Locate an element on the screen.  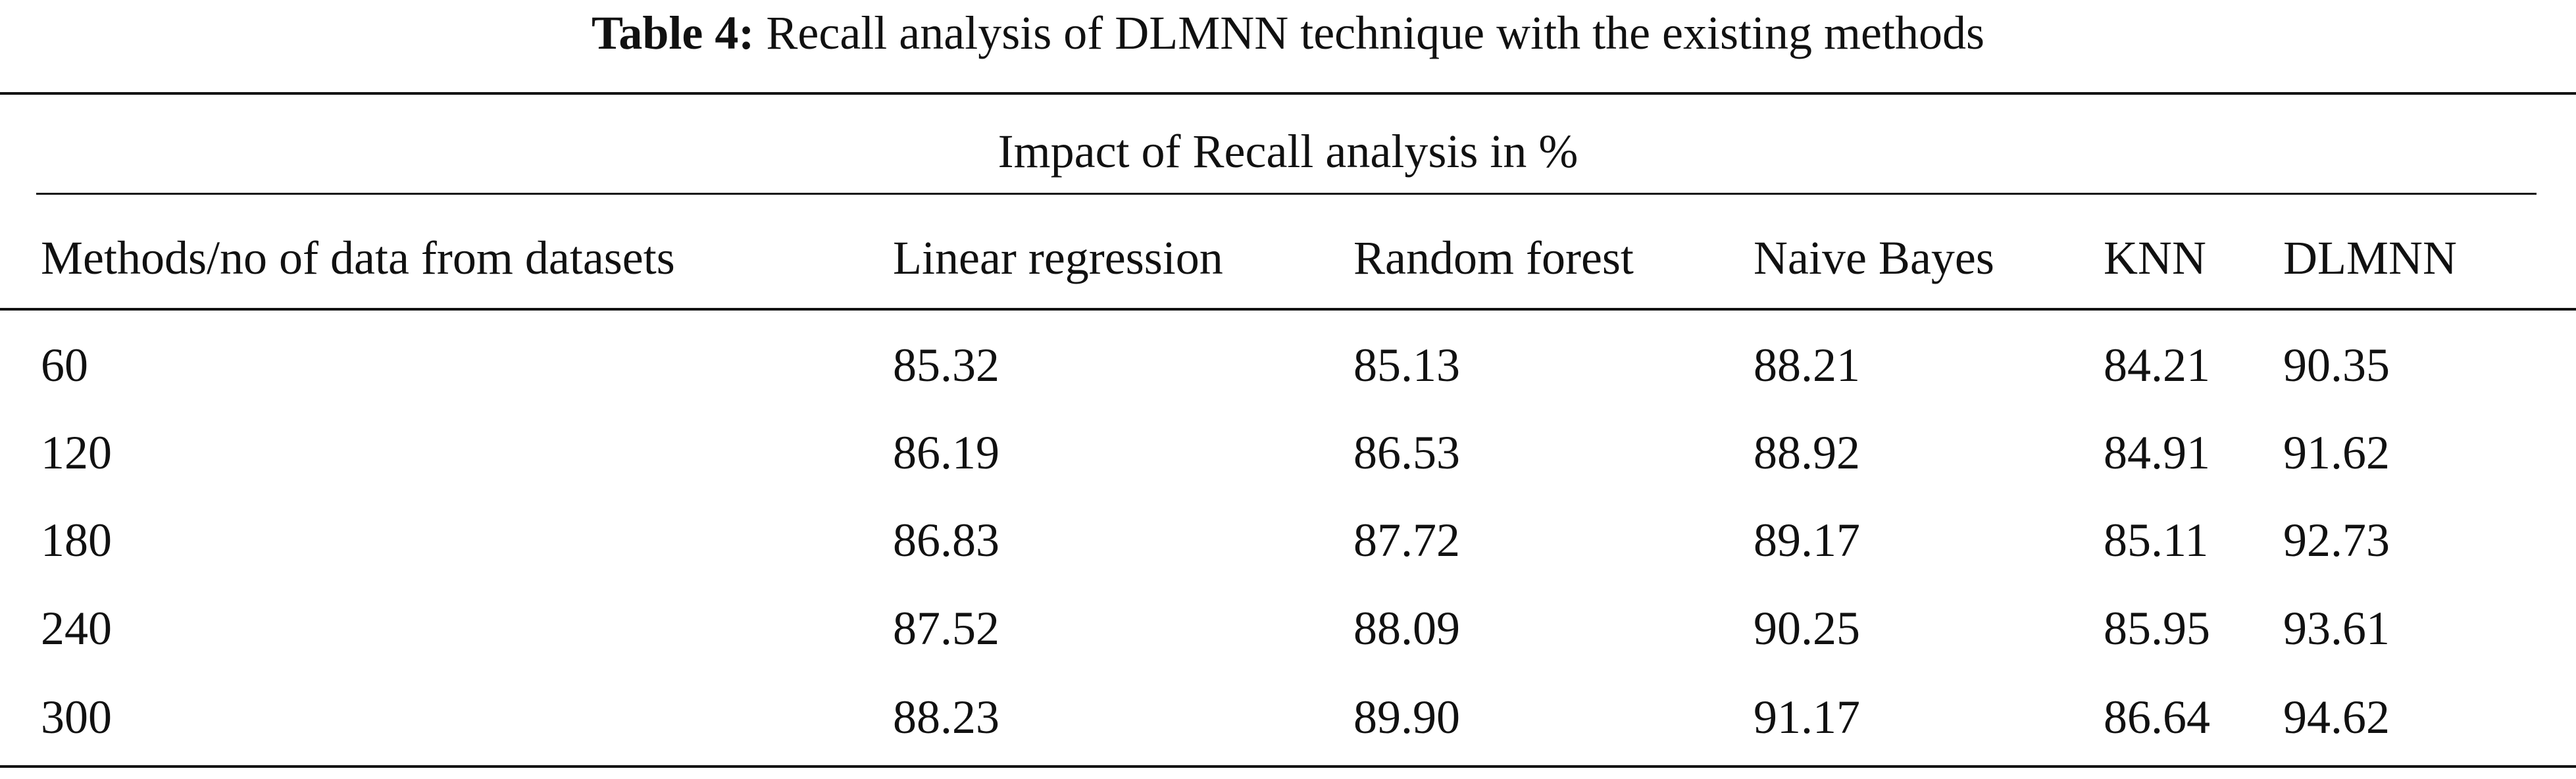
table-cell: 300 is located at coordinates (76, 717).